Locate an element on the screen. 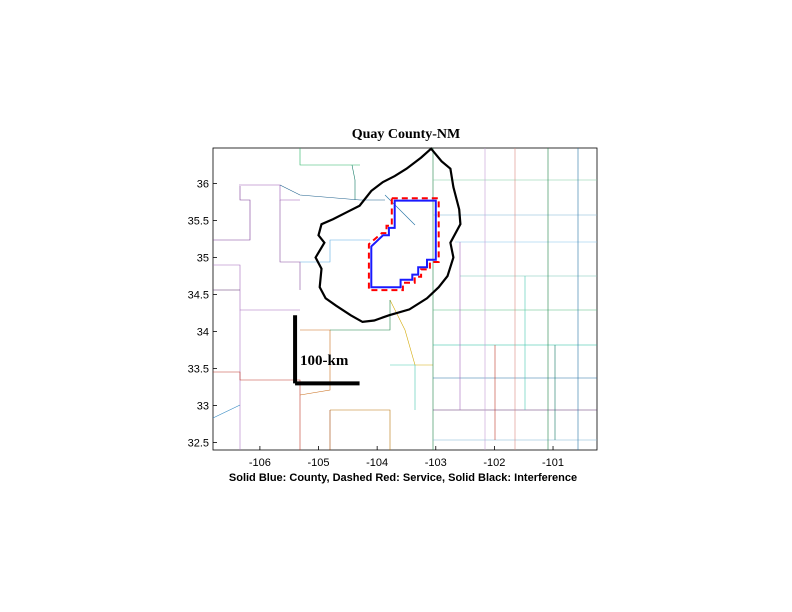  x-tick-label: -106 is located at coordinates (260, 463).